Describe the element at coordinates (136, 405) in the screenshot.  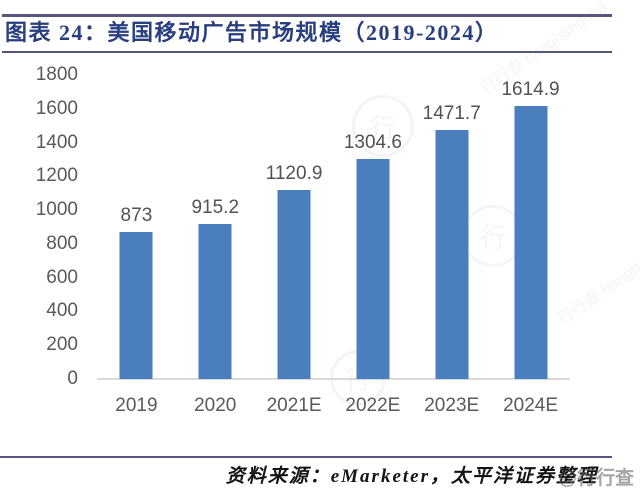
I see `x-tick-label: 2019` at that location.